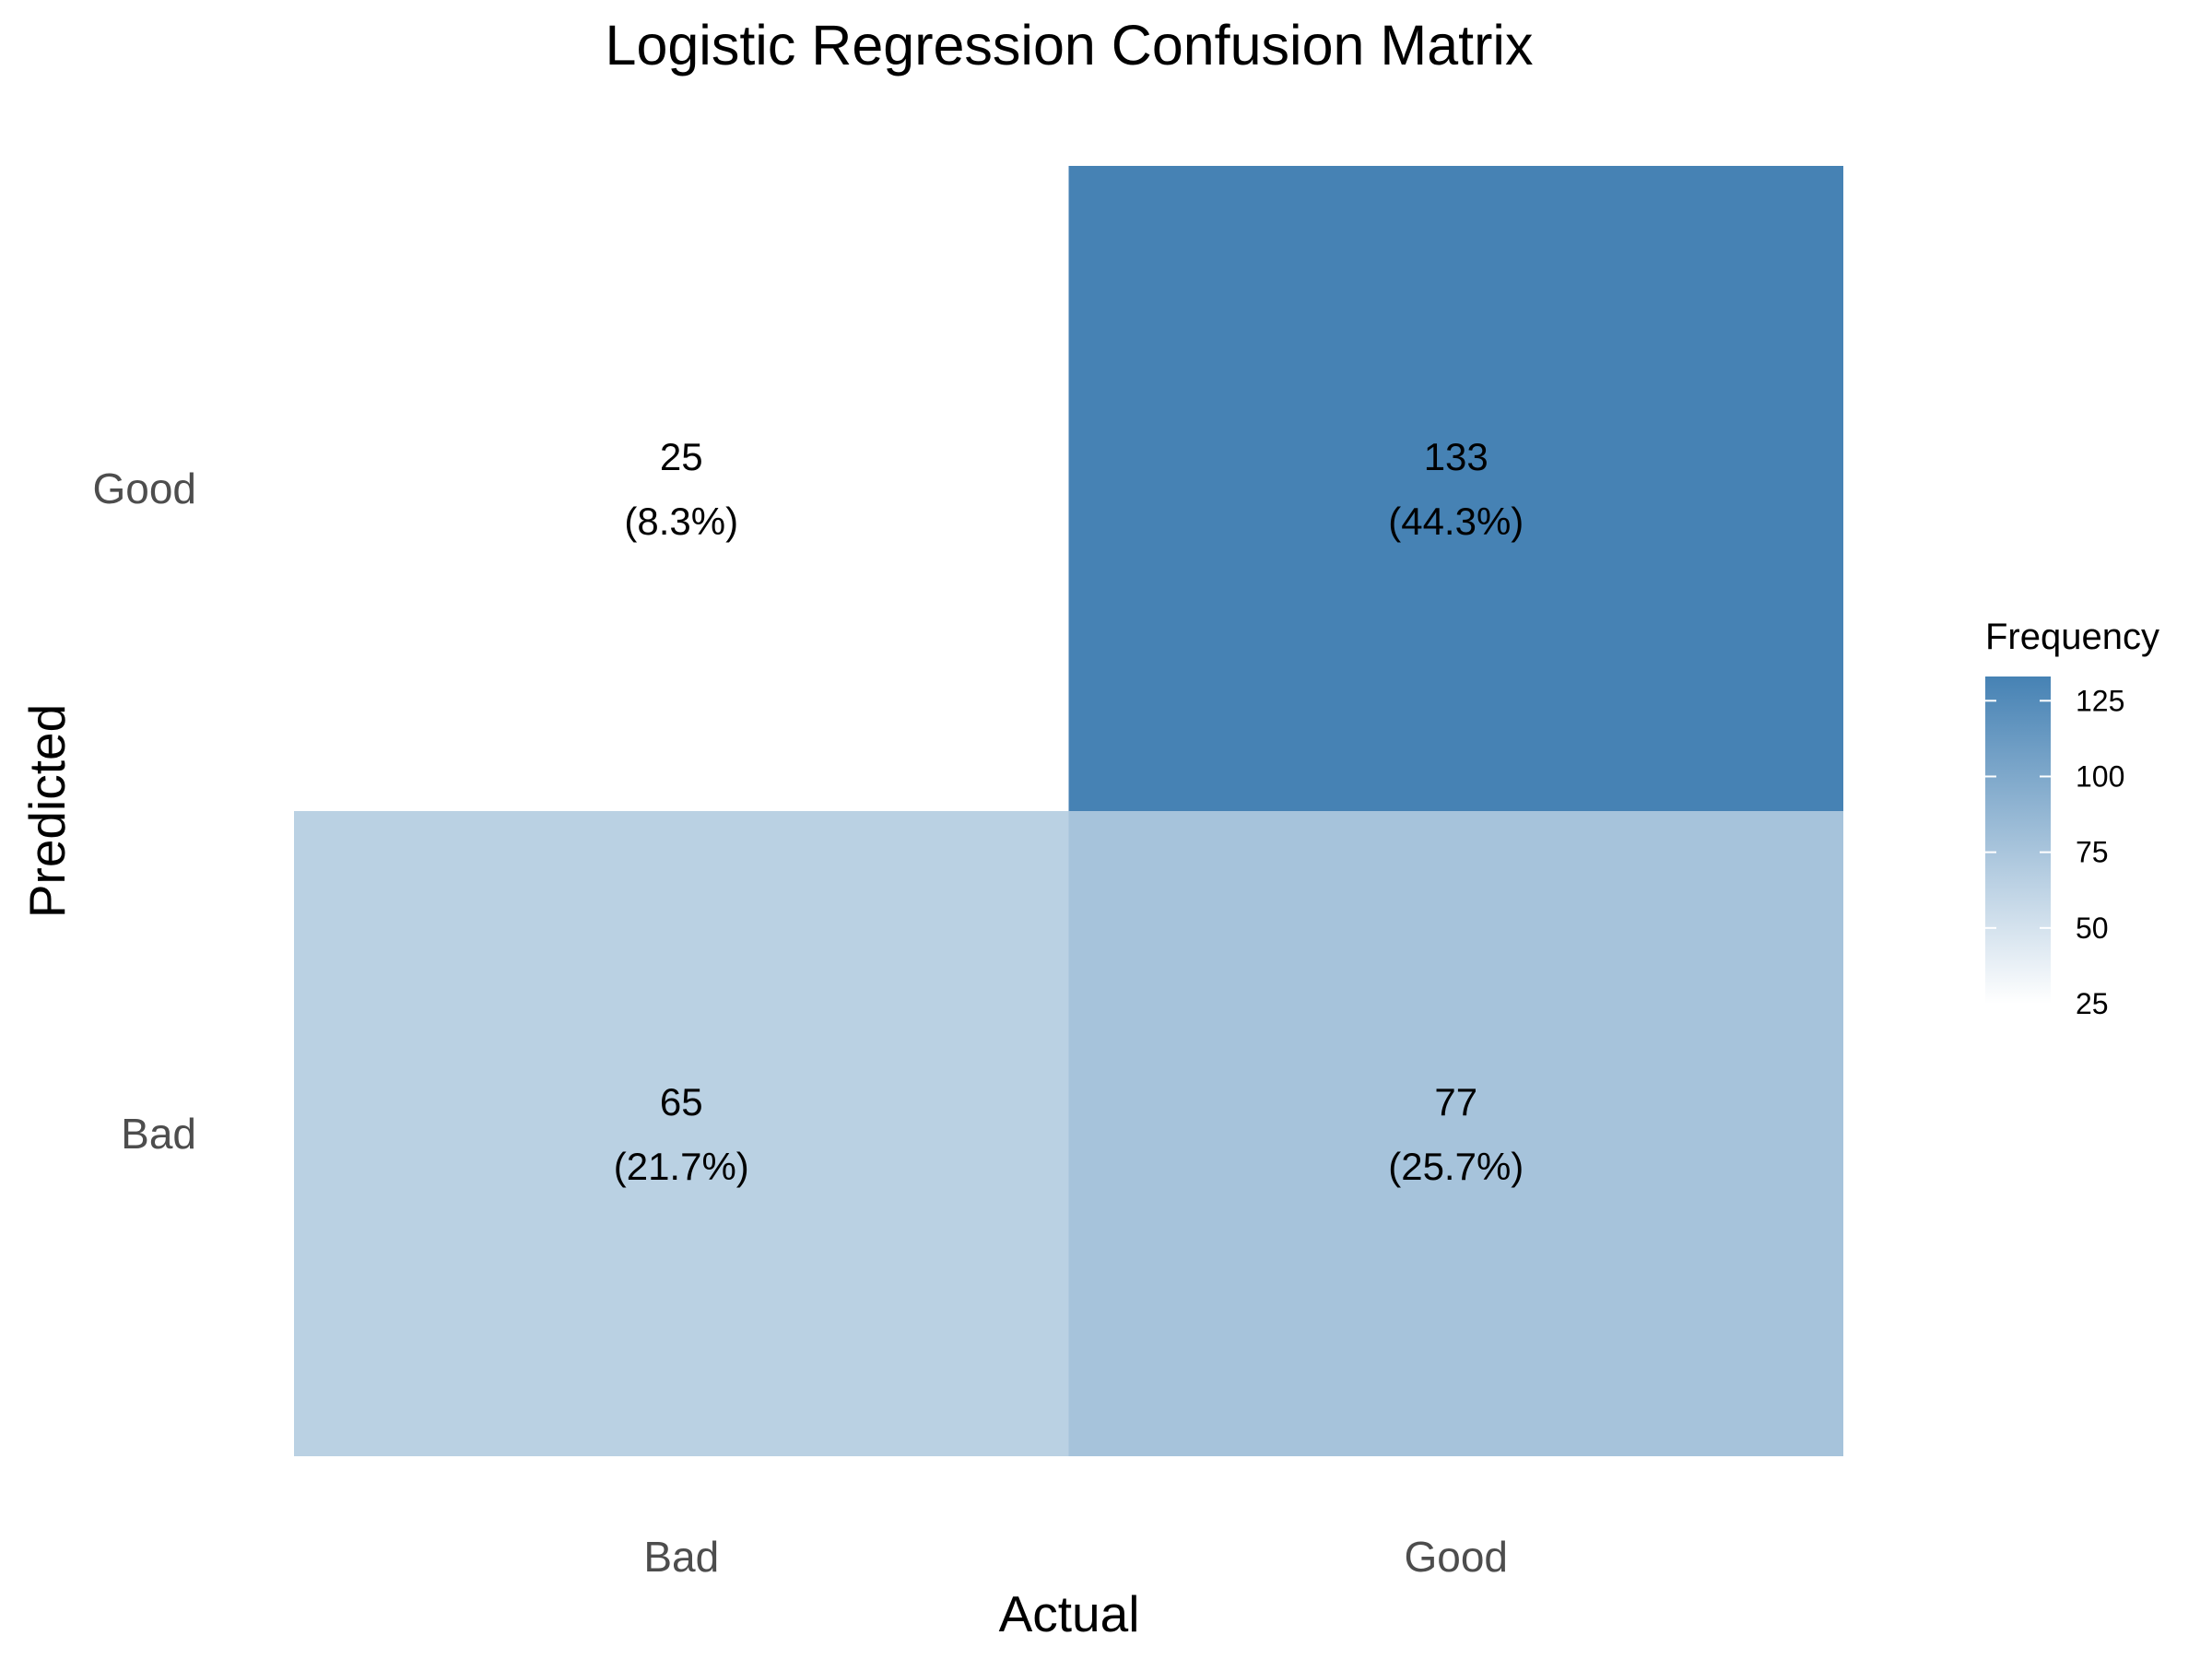  Describe the element at coordinates (1456, 1557) in the screenshot. I see `x-tick-label: Good` at that location.